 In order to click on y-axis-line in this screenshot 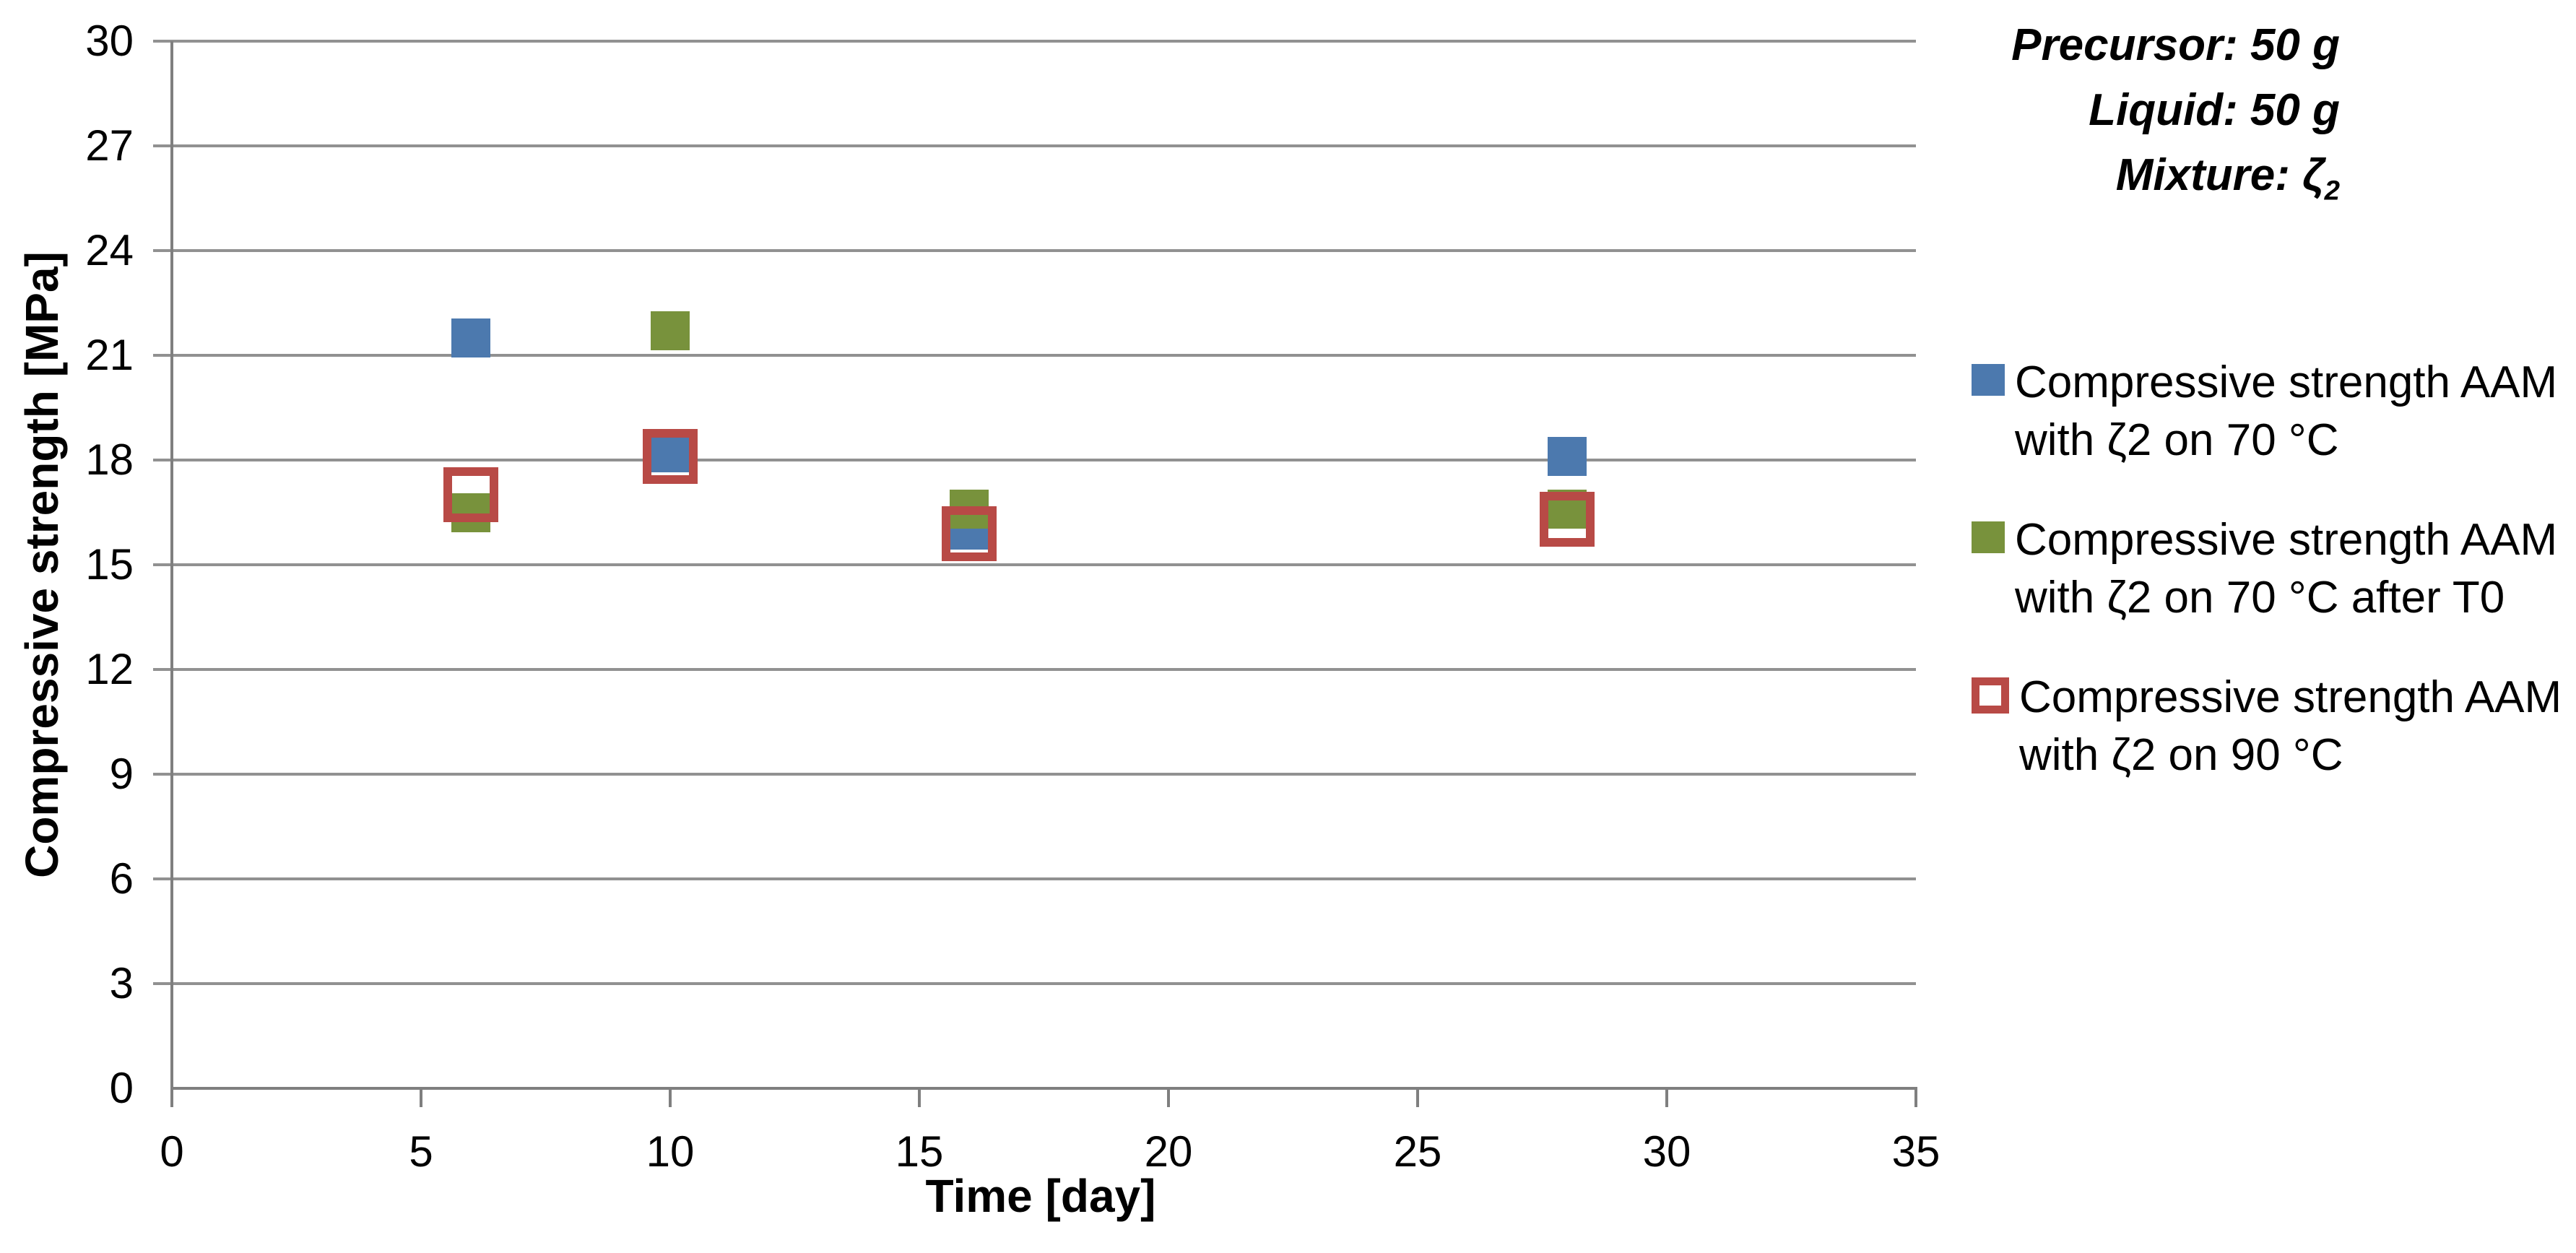, I will do `click(171, 574)`.